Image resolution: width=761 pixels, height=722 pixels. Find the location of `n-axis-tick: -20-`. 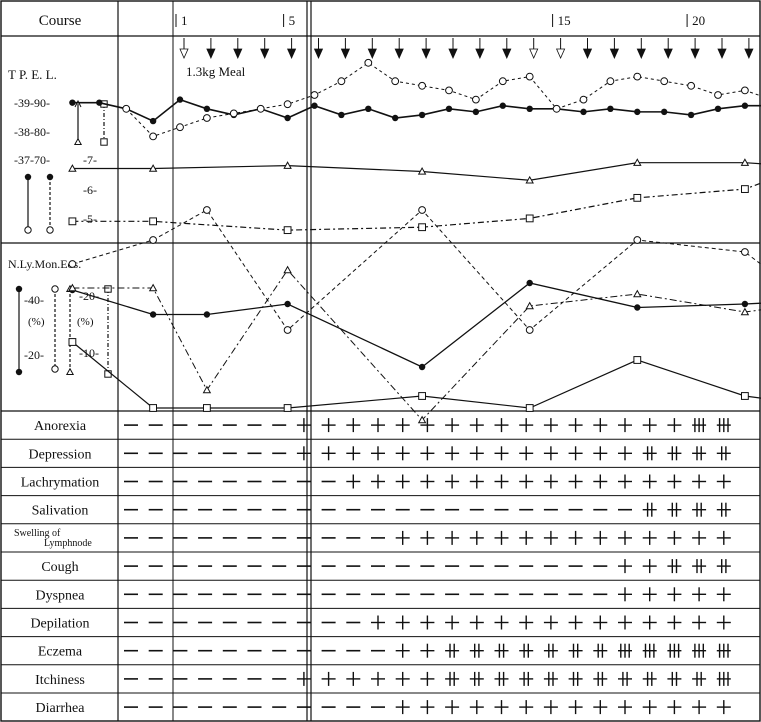

n-axis-tick: -20- is located at coordinates (34, 355).